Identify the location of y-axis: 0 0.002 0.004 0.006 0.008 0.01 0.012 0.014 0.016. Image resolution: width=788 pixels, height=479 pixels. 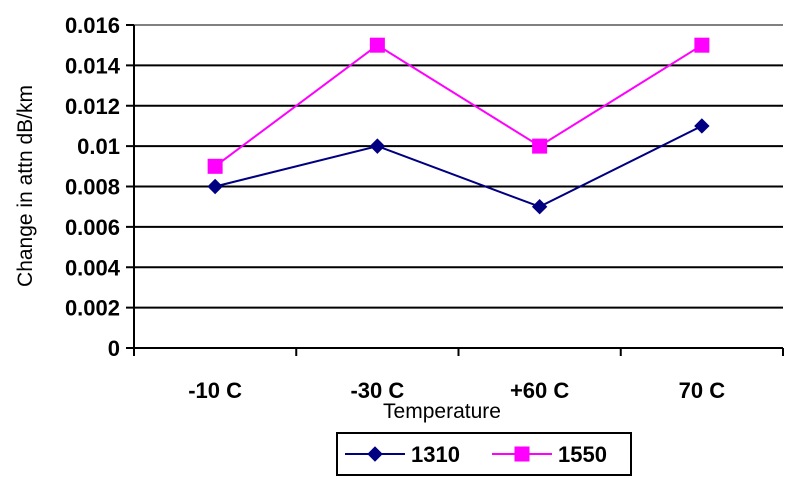
(100, 187).